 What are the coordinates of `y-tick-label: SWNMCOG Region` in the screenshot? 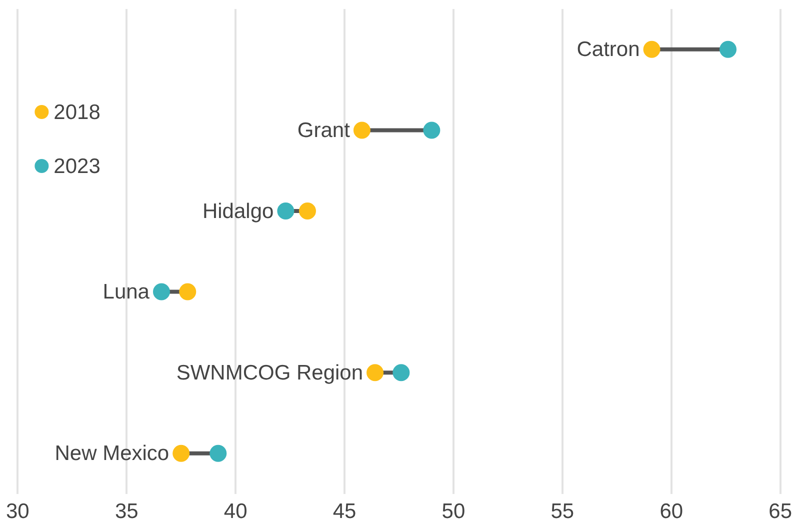 It's located at (270, 372).